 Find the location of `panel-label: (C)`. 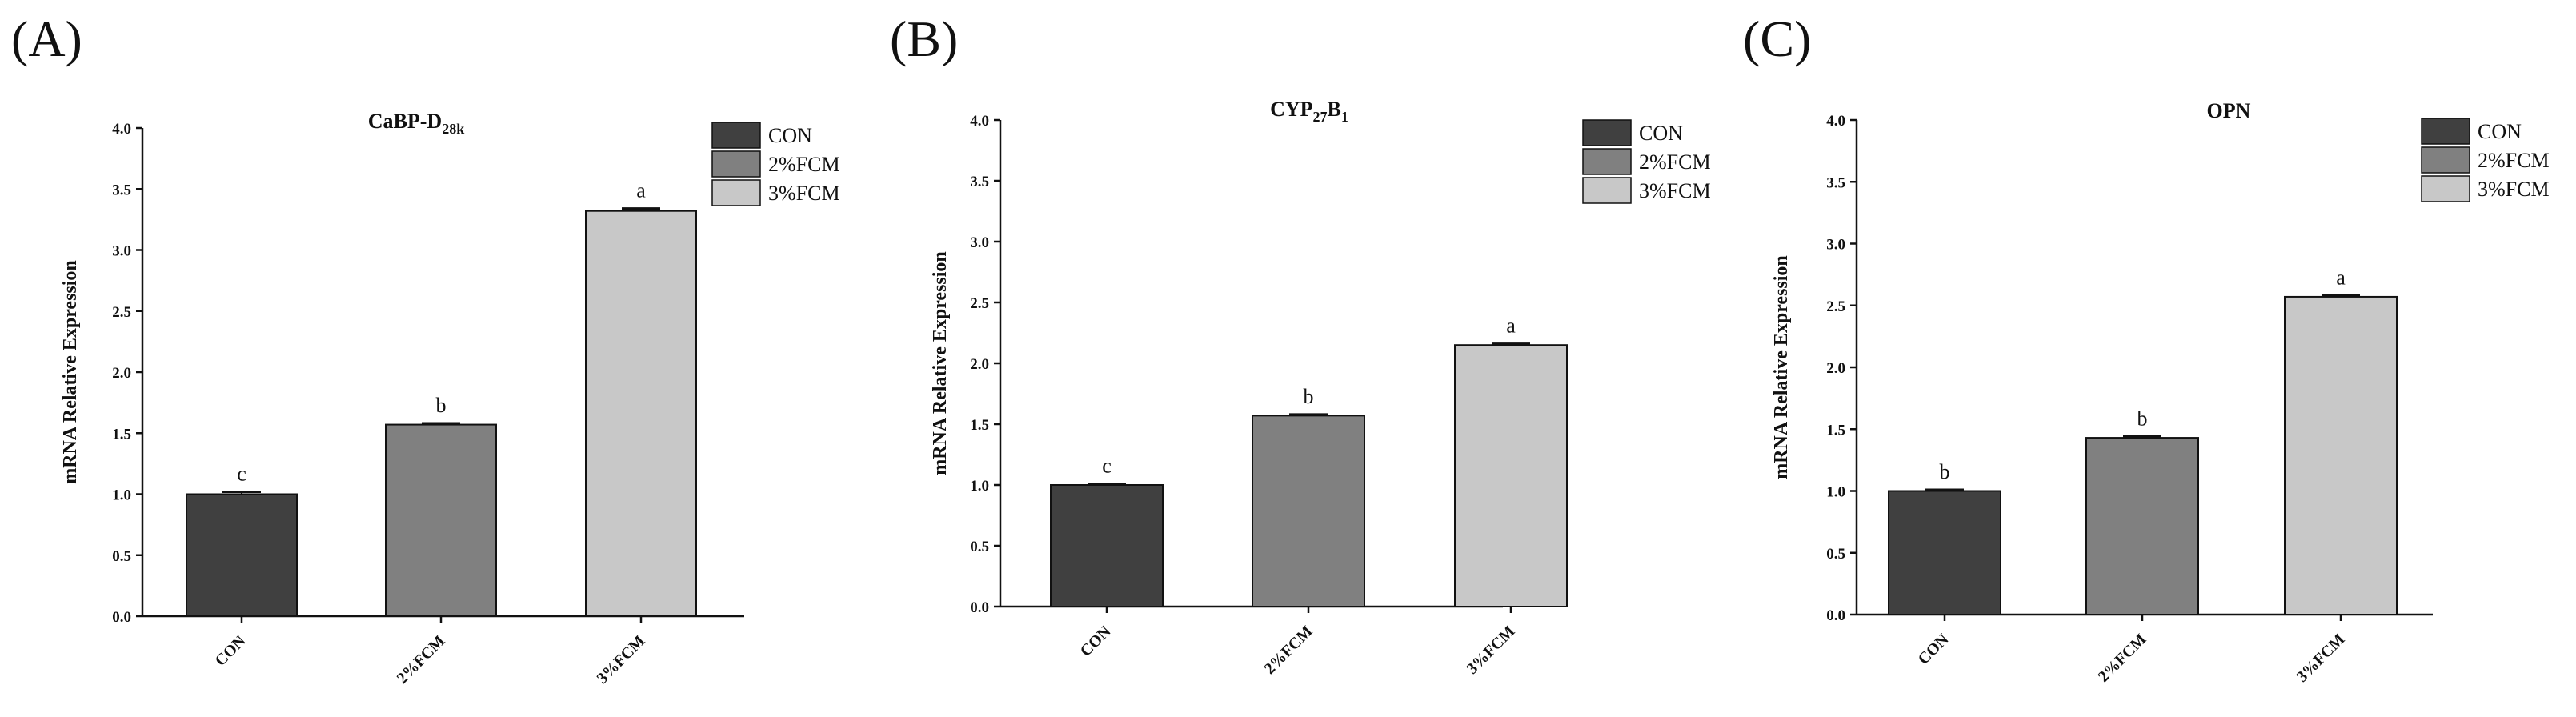

panel-label: (C) is located at coordinates (1777, 38).